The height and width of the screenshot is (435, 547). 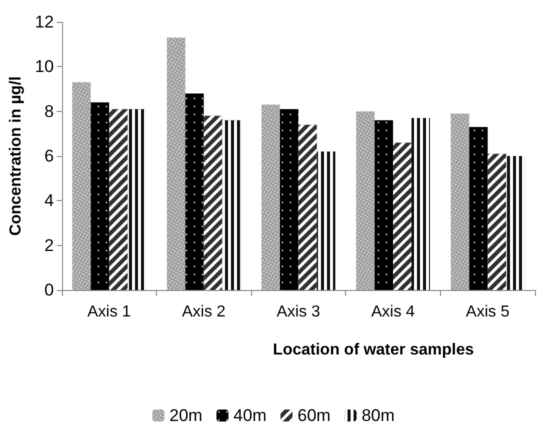 I want to click on legend-label: 20m, so click(x=185, y=415).